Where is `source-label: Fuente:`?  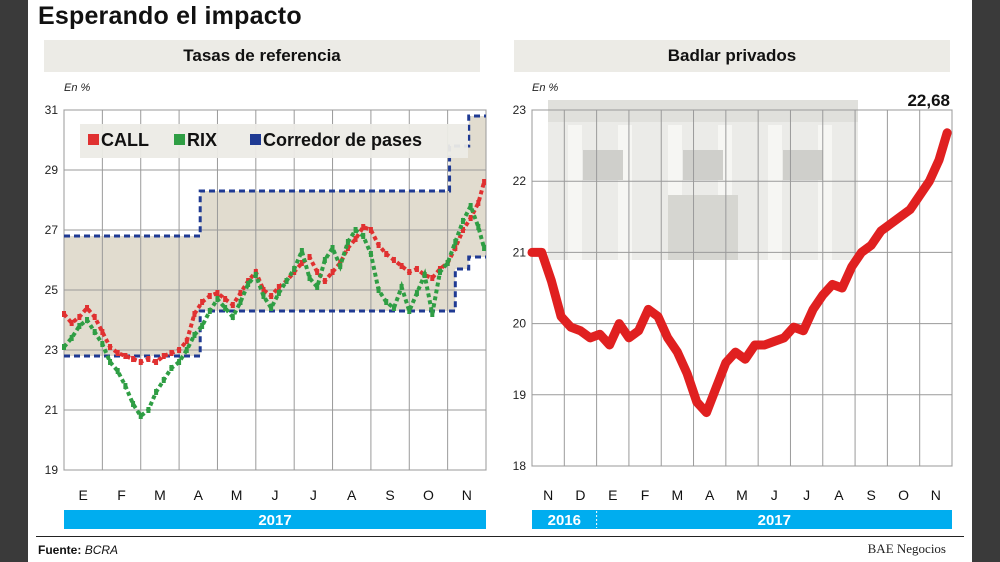
source-label: Fuente: is located at coordinates (60, 550).